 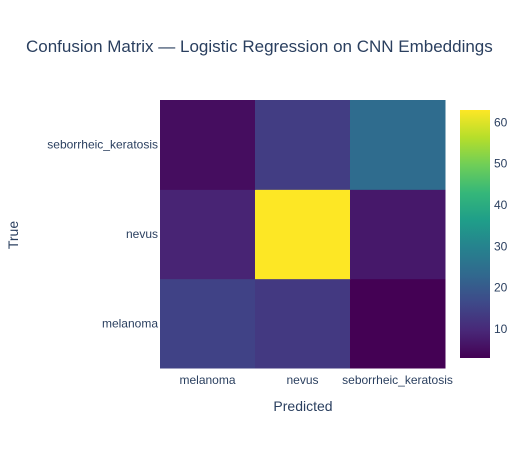 I want to click on heatmap-cell-nevus-melanoma, so click(x=208, y=234).